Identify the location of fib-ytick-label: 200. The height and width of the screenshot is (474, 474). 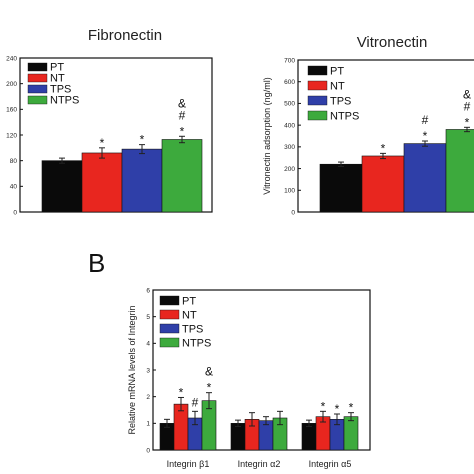
(11, 84).